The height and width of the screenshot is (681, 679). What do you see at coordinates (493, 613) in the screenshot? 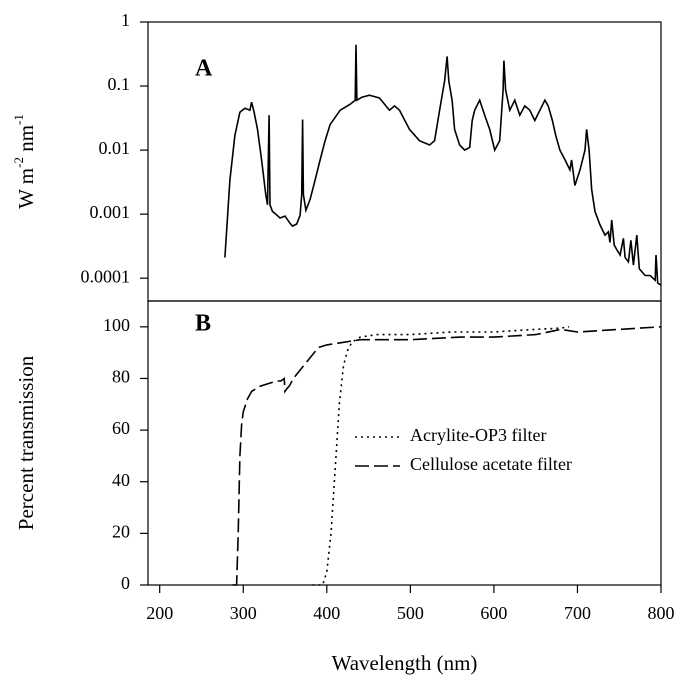
I see `x-tick-label: 600` at bounding box center [493, 613].